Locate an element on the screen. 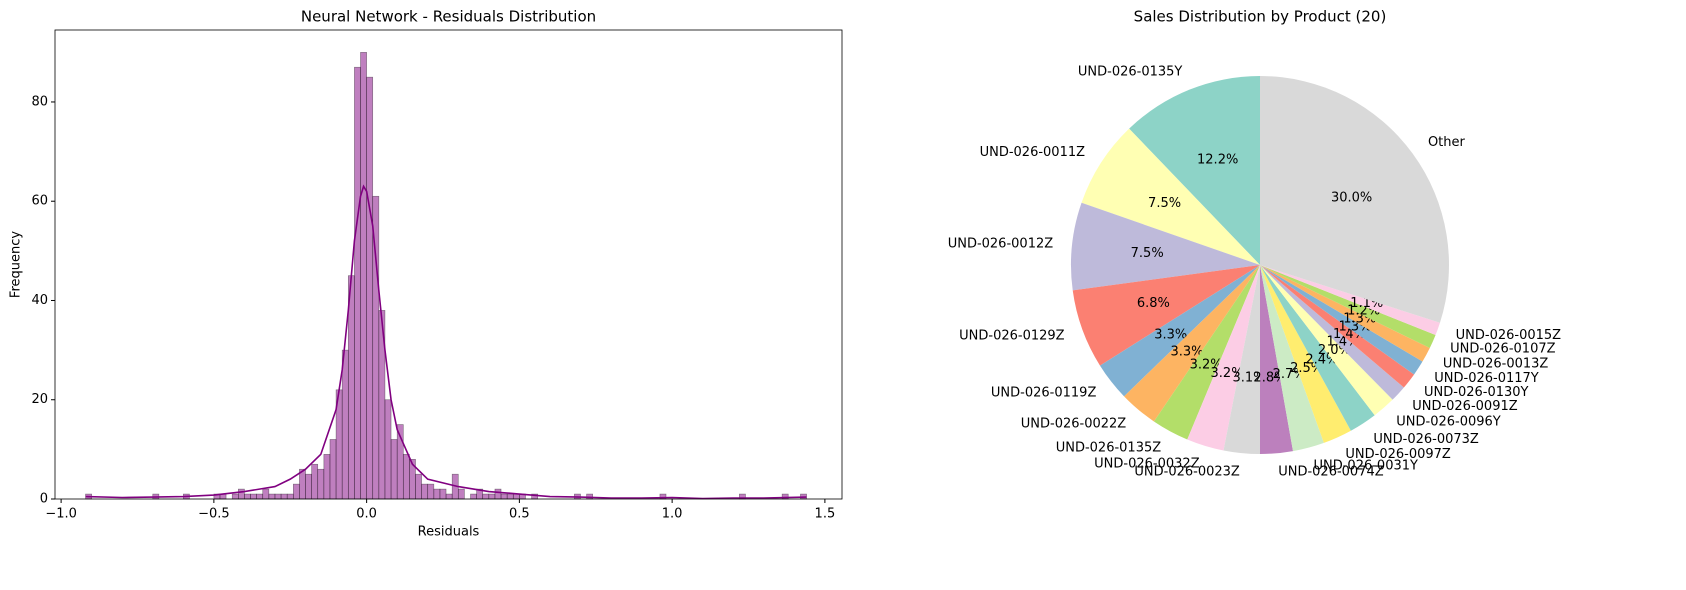 The image size is (1686, 590). x-axis-label: Residuals is located at coordinates (449, 532).